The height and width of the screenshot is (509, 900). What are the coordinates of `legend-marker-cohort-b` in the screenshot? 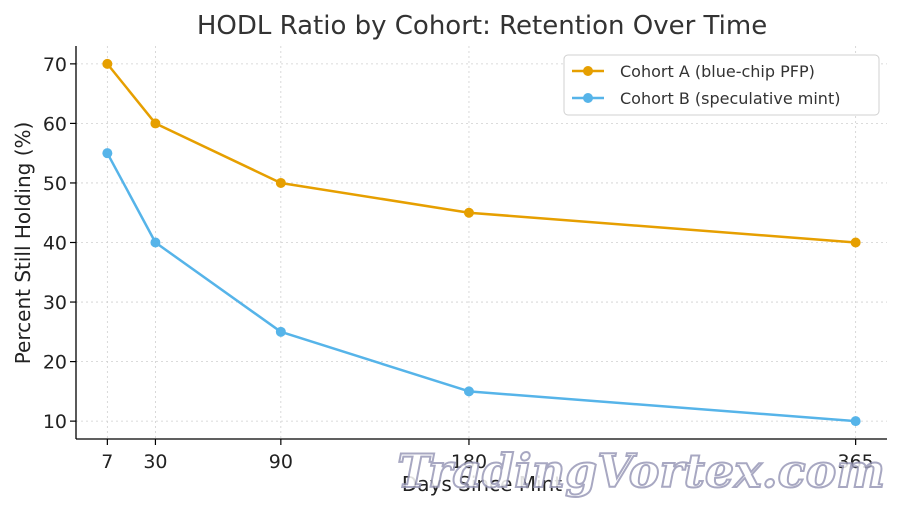 It's located at (588, 98).